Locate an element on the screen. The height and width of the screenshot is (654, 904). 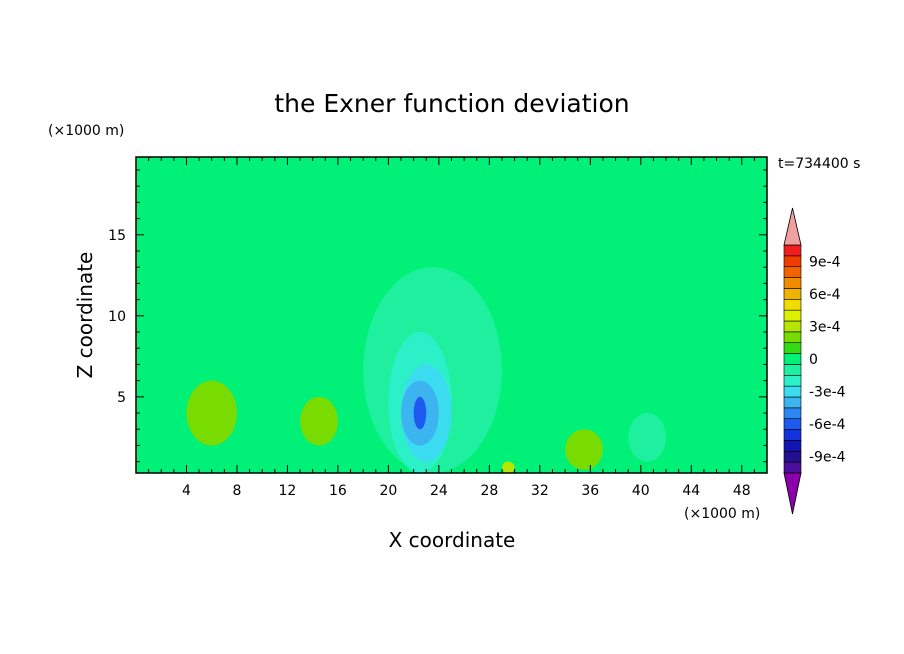
x-axis-title: X coordinate is located at coordinates (452, 540).